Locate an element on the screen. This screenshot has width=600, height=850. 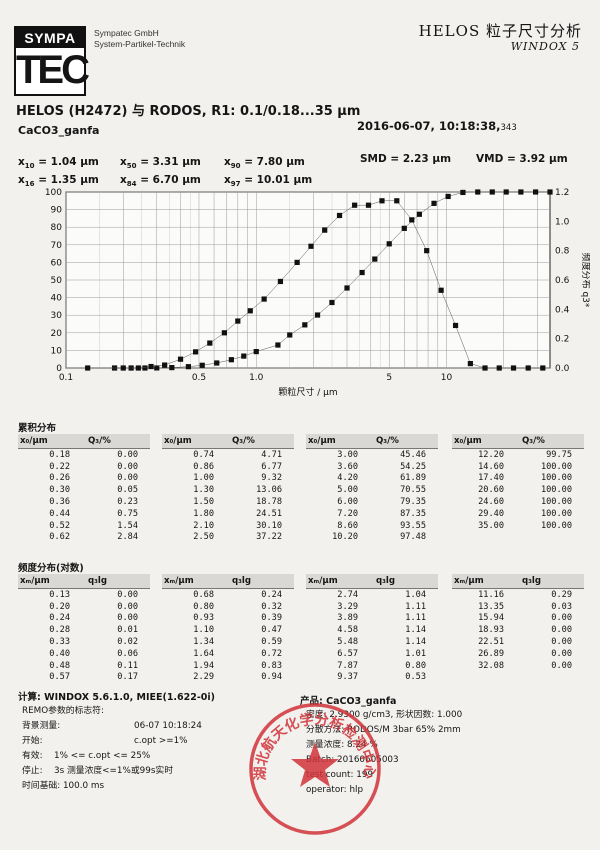
table-row: 0.30 0.05 is located at coordinates (84, 490).